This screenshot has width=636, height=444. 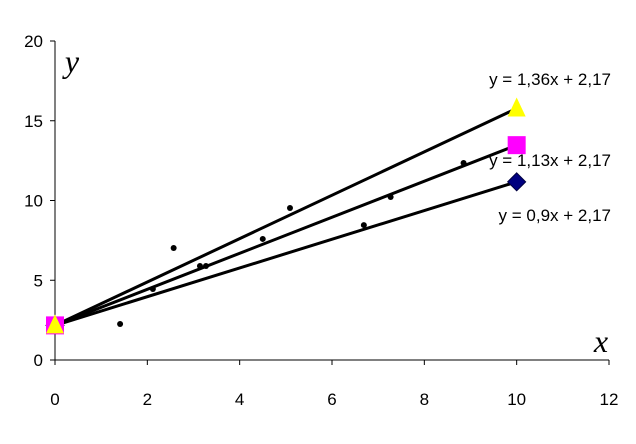 I want to click on y-tick-label: 20, so click(x=33, y=41).